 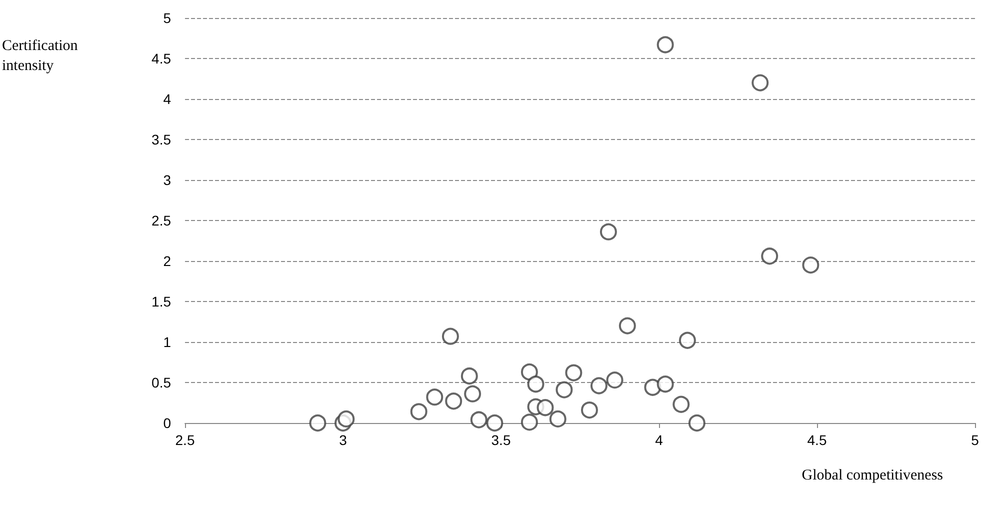 I want to click on y-tick-label: 2, so click(x=167, y=261).